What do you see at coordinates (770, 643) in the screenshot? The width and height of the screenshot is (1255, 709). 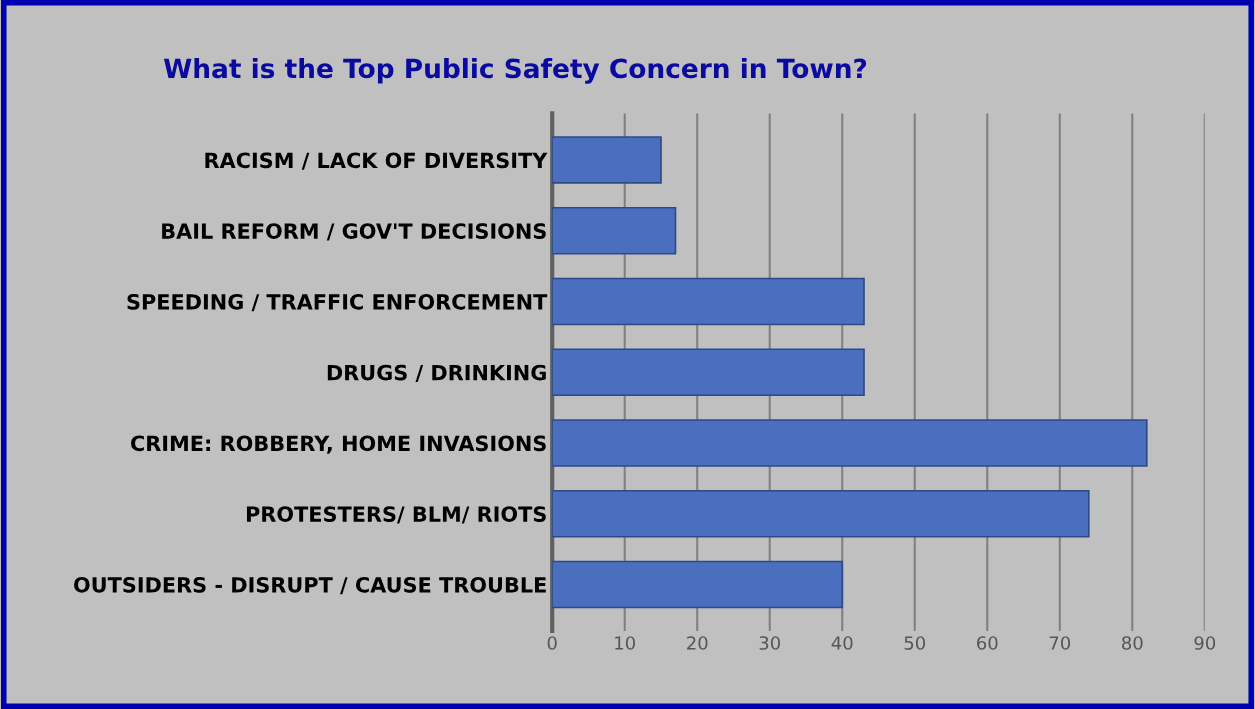 I see `x-tick-label: 30` at bounding box center [770, 643].